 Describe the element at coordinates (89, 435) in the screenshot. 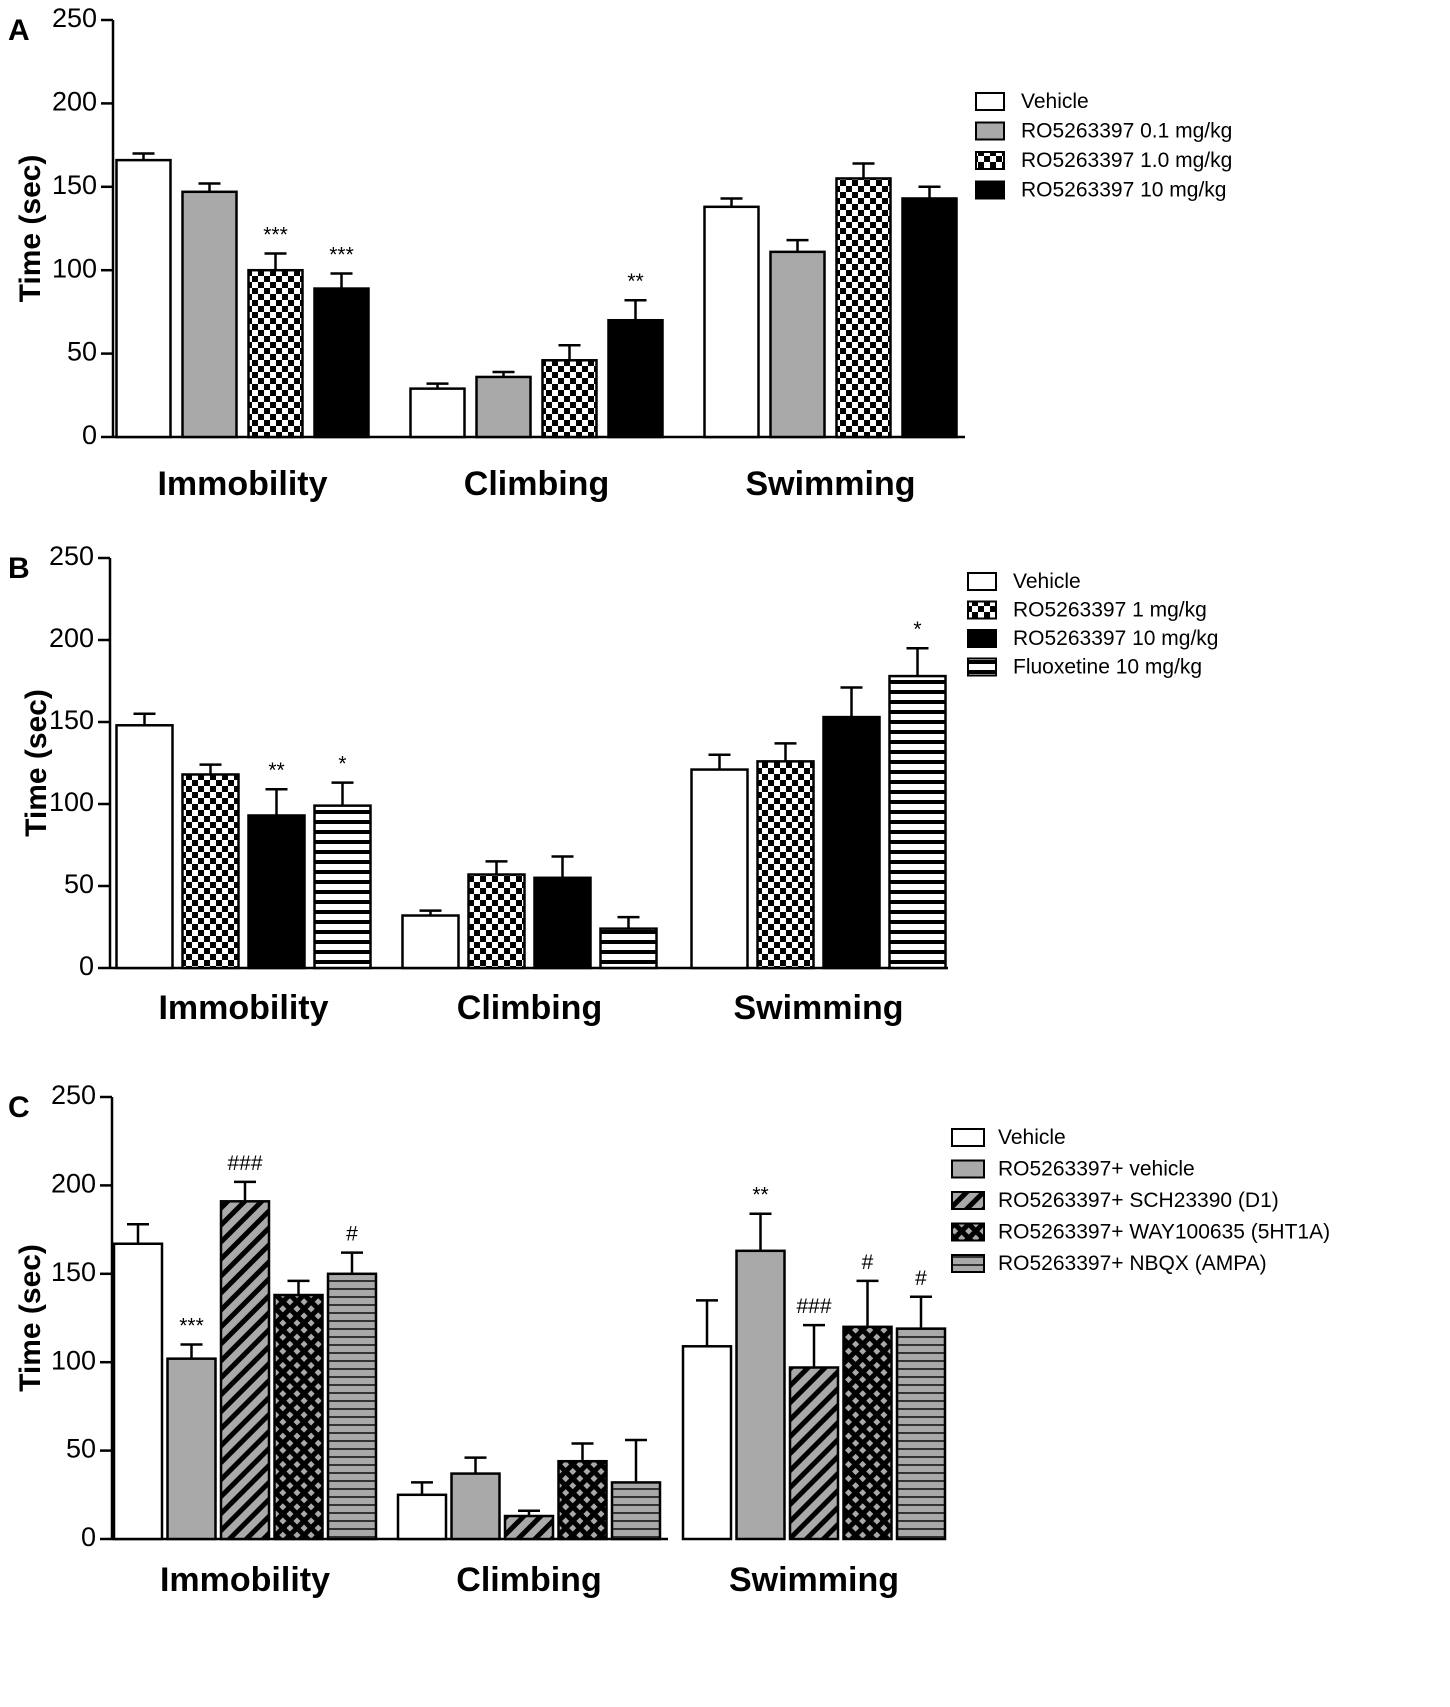

I see `panel-a-y-tick-label: 0` at that location.